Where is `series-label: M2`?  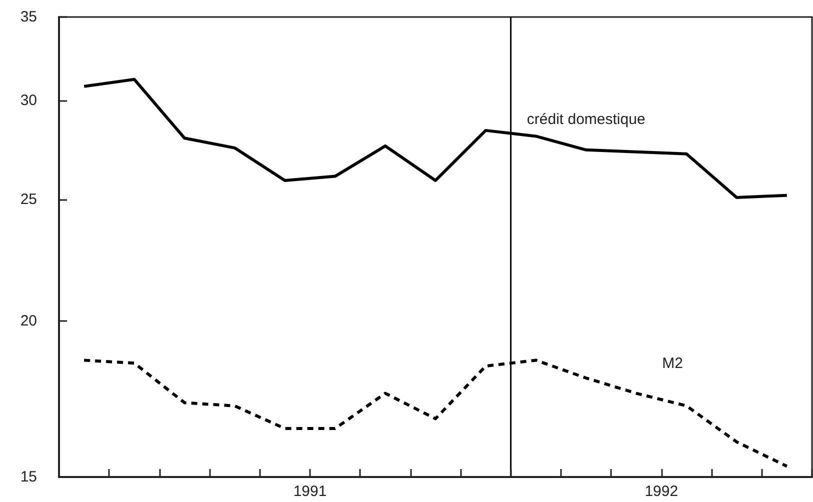
series-label: M2 is located at coordinates (672, 363).